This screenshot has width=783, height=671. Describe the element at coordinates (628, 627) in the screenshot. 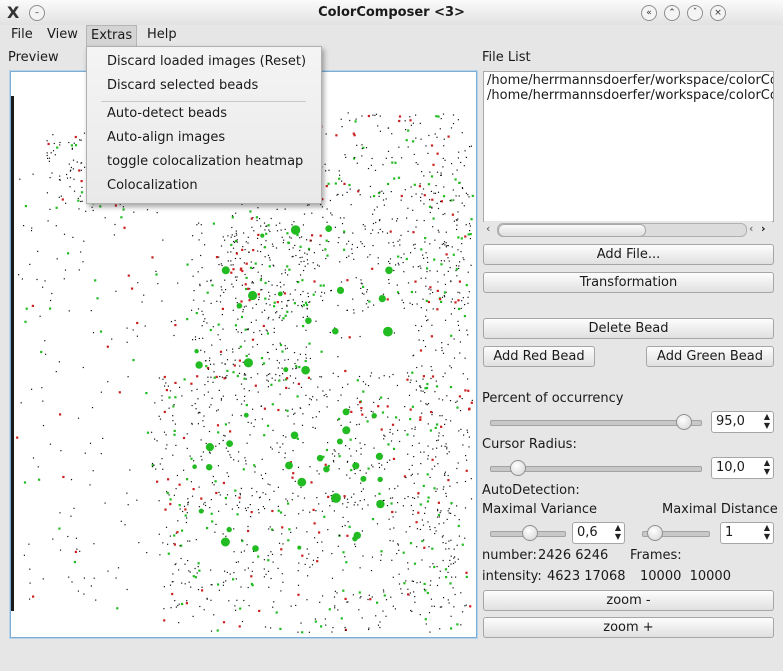

I see `zoom-in-button: zoom +` at that location.